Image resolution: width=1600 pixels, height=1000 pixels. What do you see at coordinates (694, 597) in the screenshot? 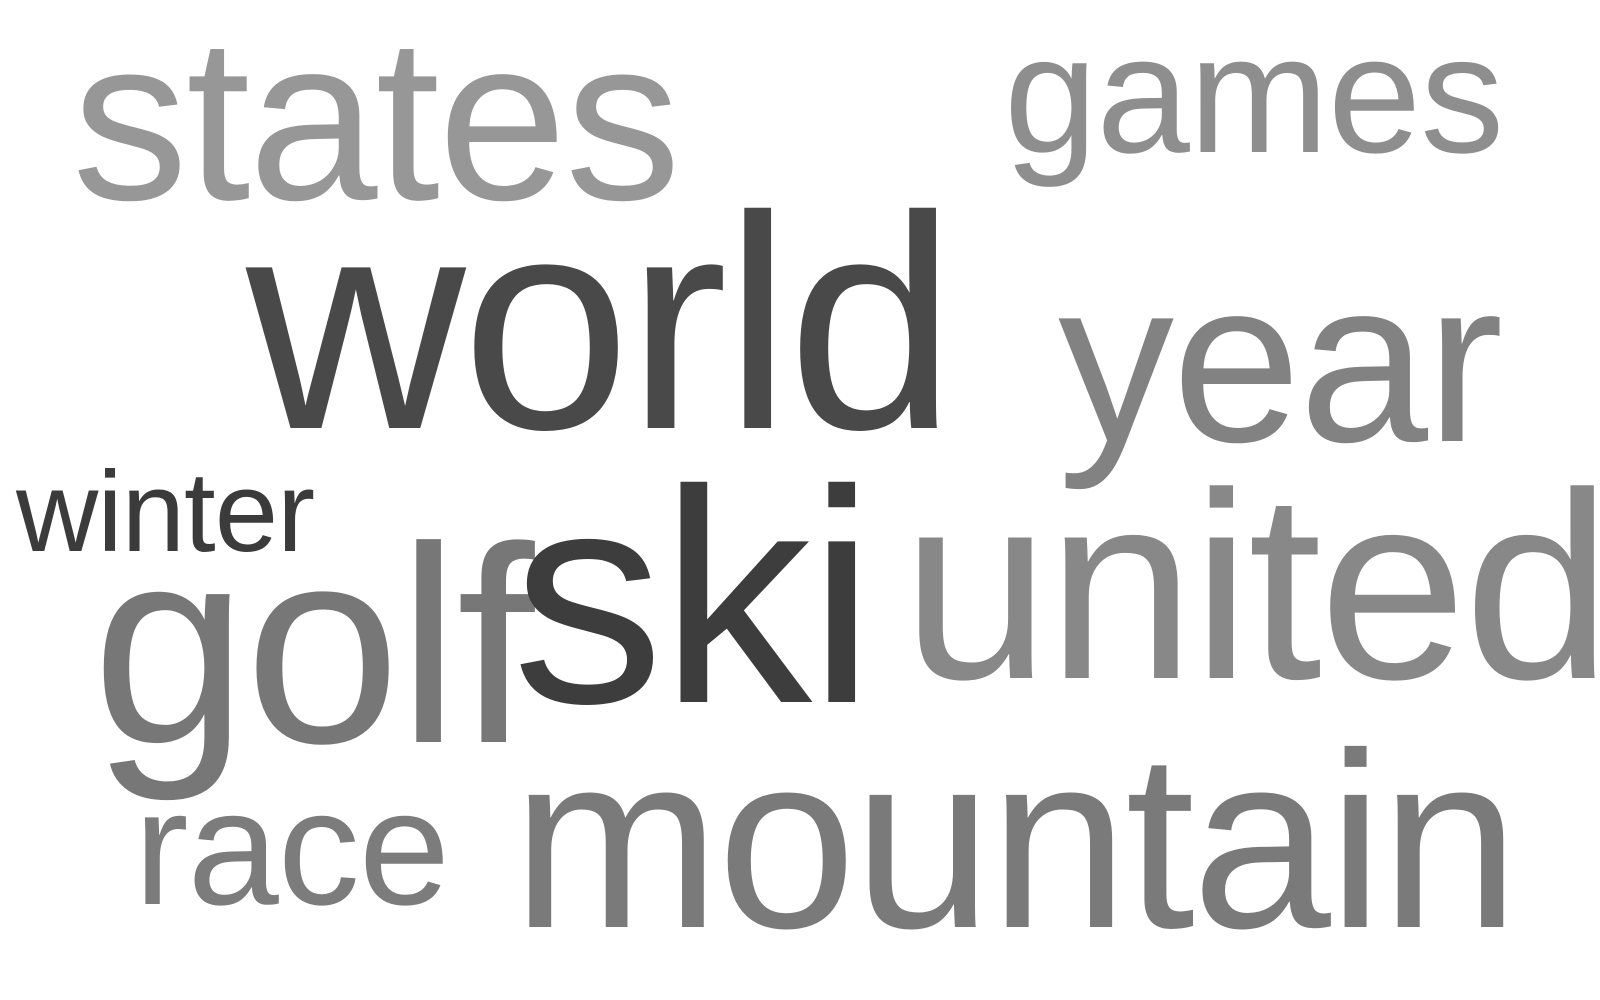
I see `word-ski: ski` at bounding box center [694, 597].